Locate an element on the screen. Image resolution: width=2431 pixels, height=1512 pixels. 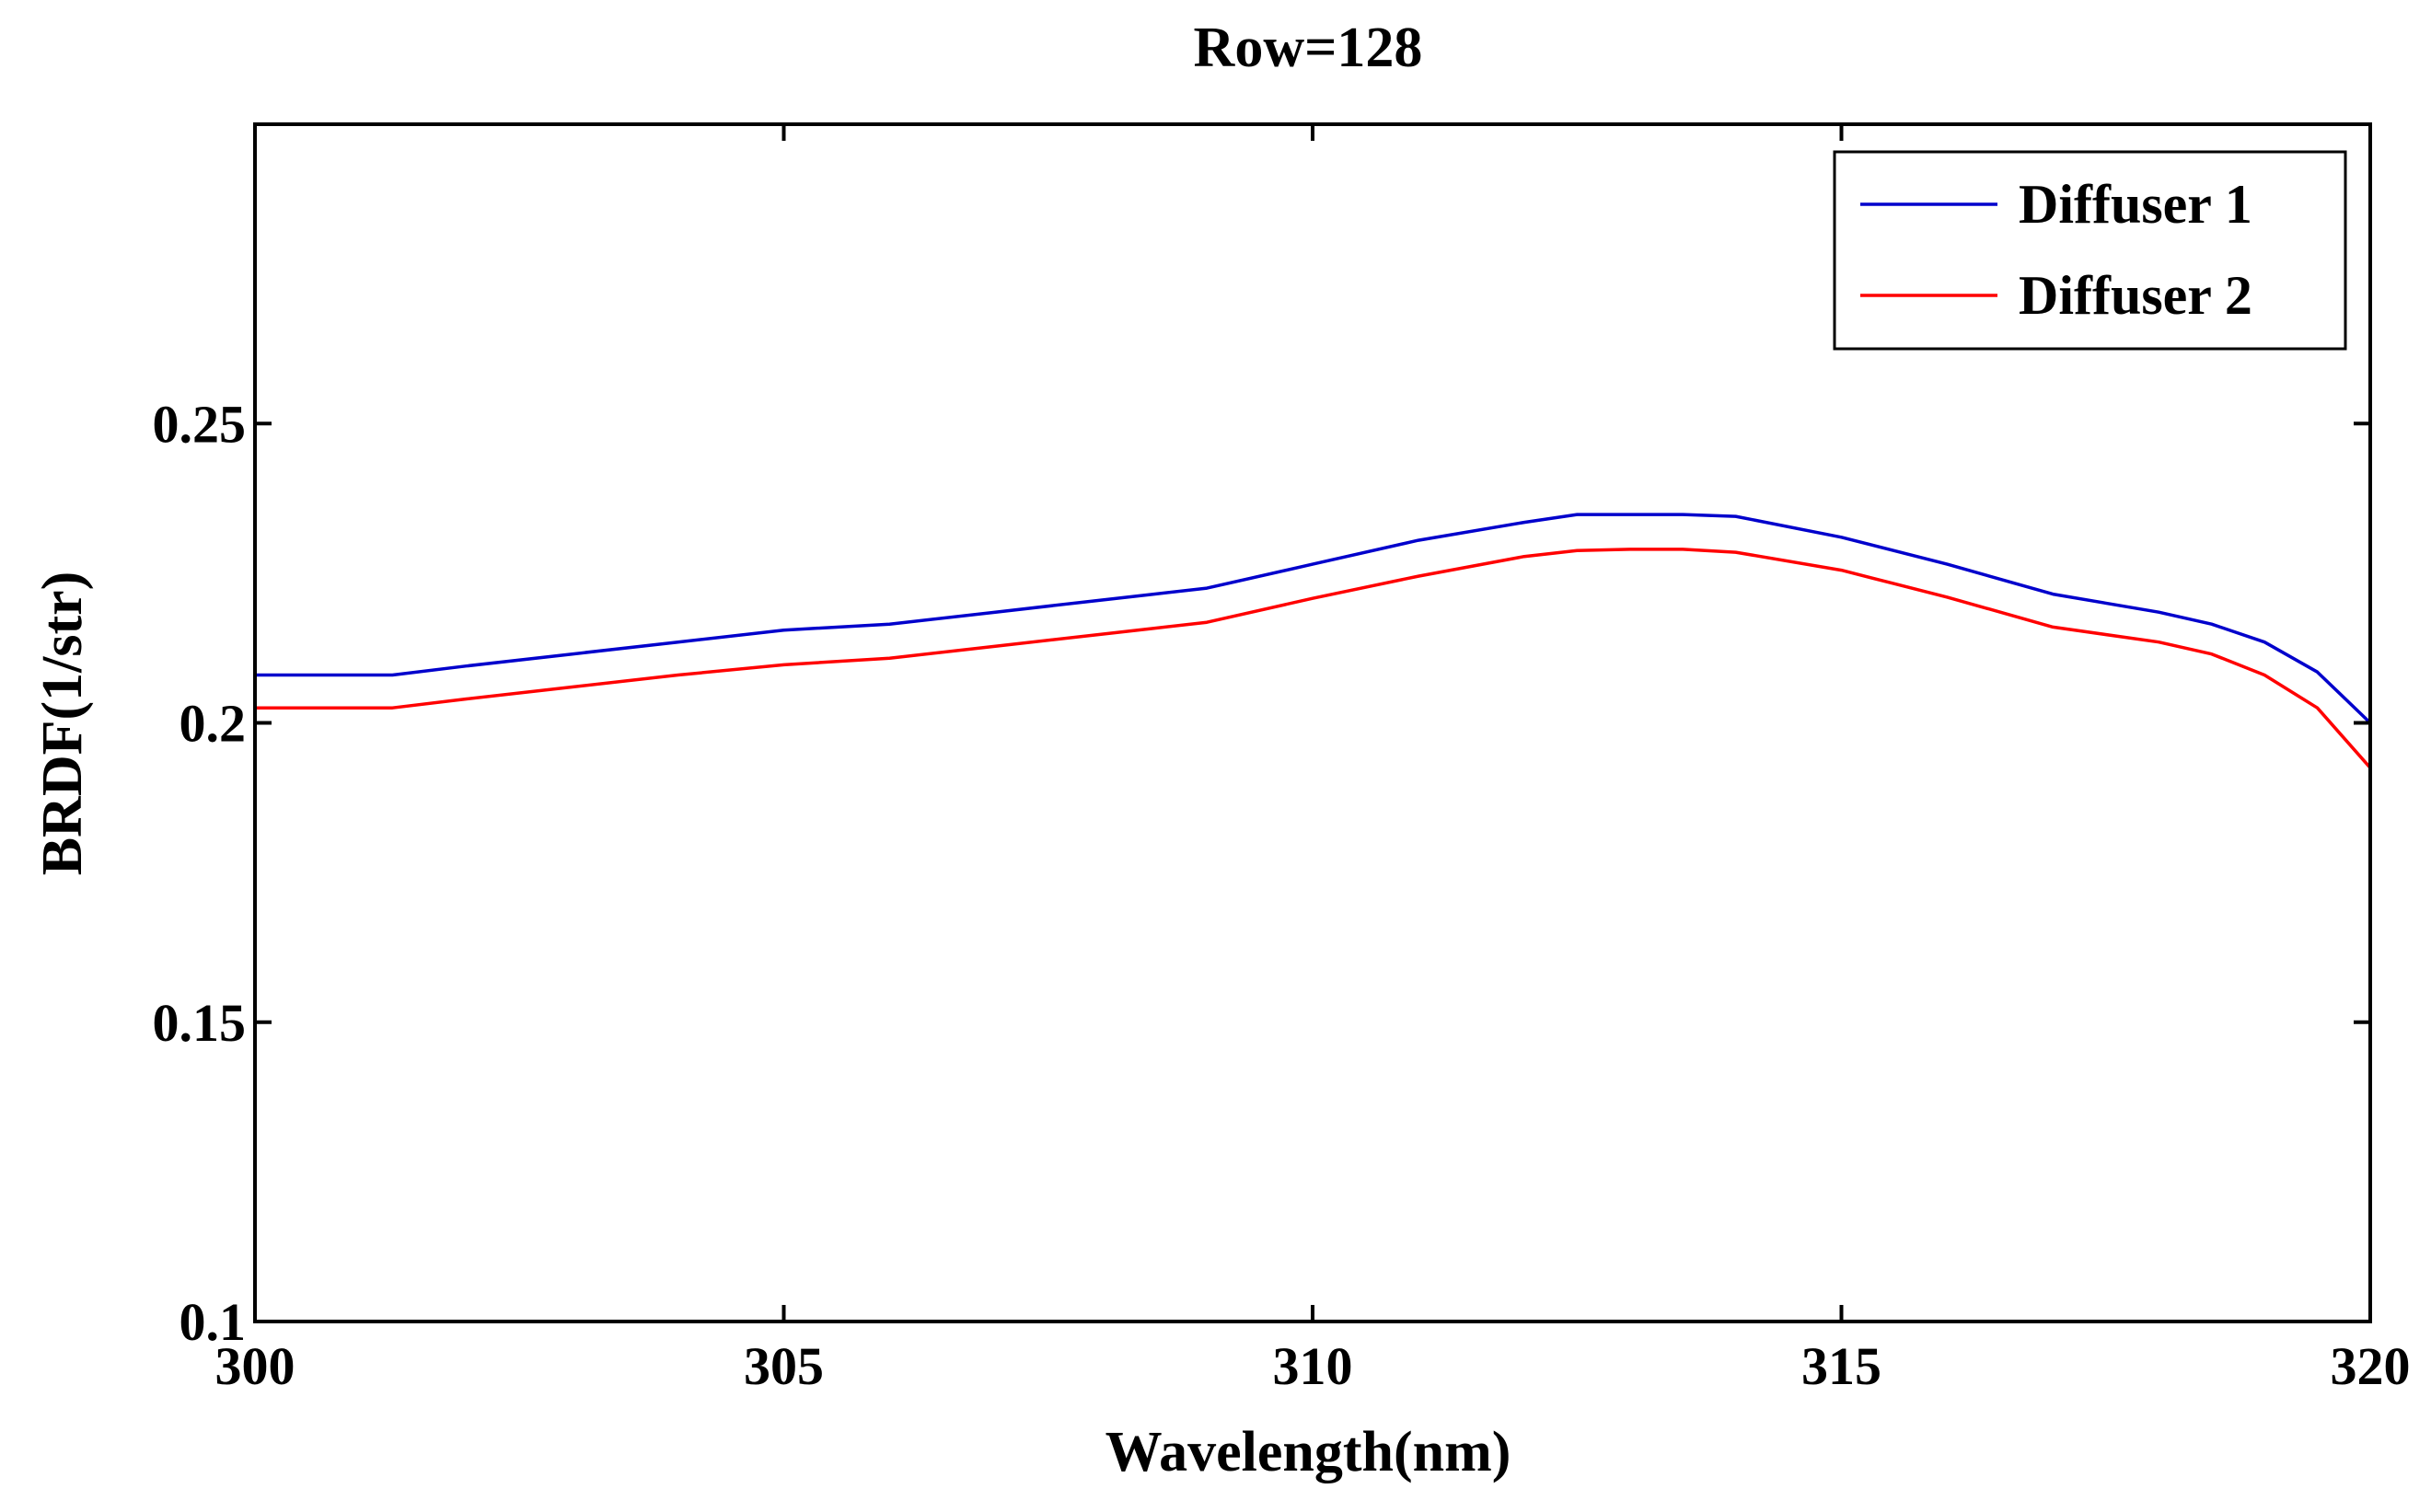
legend-label-diffuser-2: Diffuser 2 is located at coordinates (2135, 295).